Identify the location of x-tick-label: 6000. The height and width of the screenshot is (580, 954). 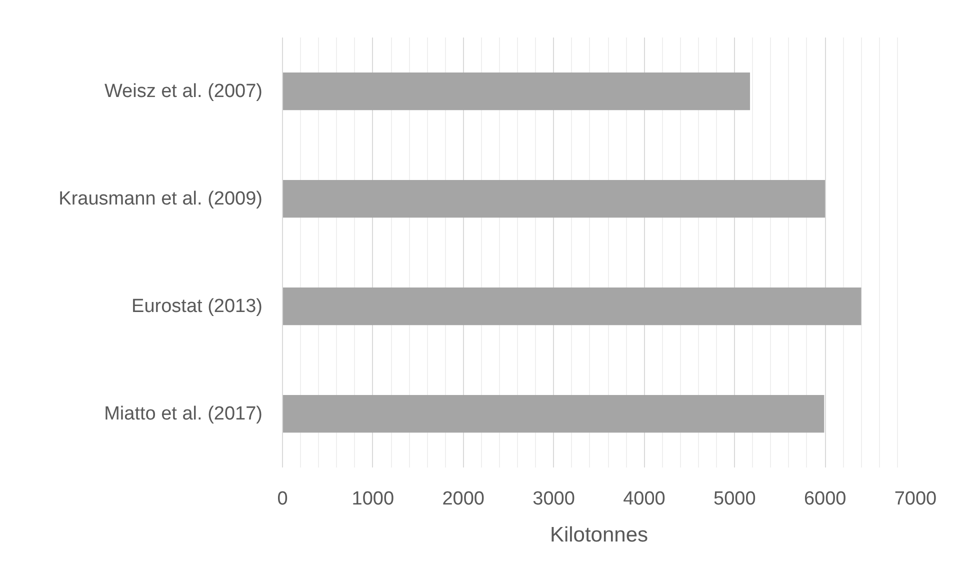
(825, 499).